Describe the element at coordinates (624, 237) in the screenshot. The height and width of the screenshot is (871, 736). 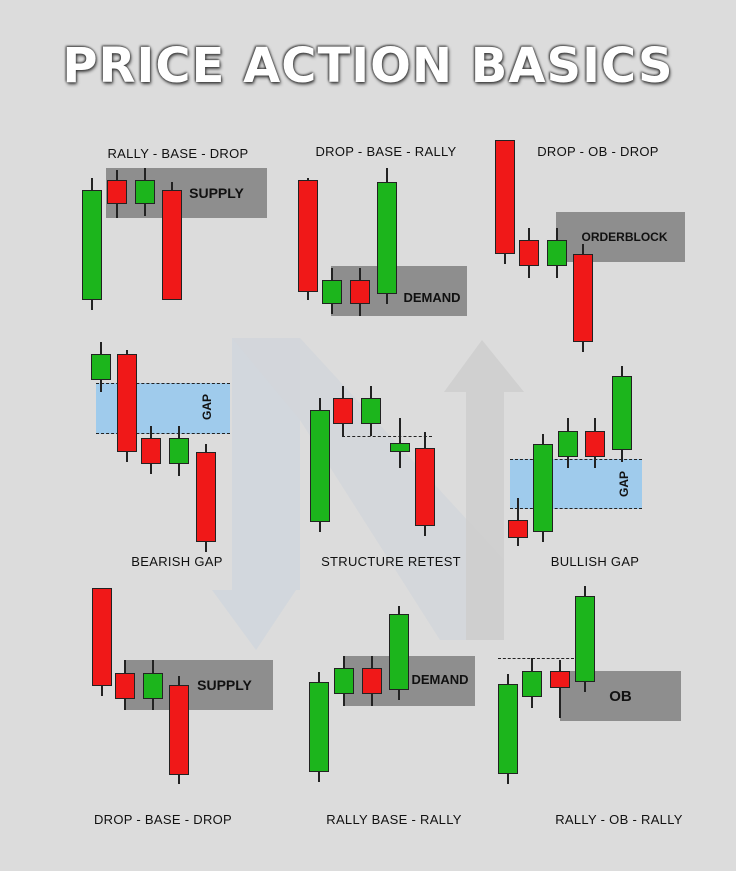
I see `zone-label: ORDERBLOCK` at that location.